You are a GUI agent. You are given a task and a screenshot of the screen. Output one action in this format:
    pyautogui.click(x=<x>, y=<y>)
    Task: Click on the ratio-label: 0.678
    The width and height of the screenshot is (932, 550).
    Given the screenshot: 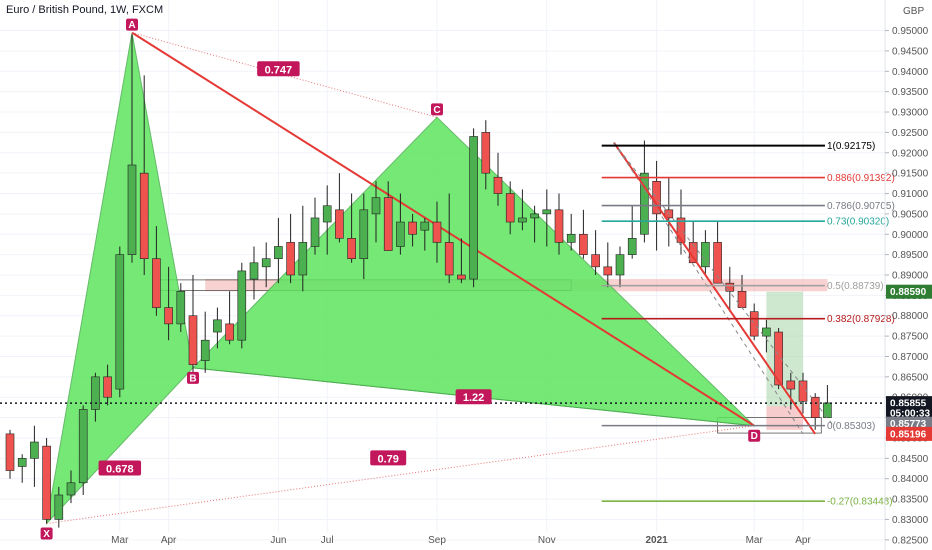 What is the action you would take?
    pyautogui.click(x=120, y=470)
    